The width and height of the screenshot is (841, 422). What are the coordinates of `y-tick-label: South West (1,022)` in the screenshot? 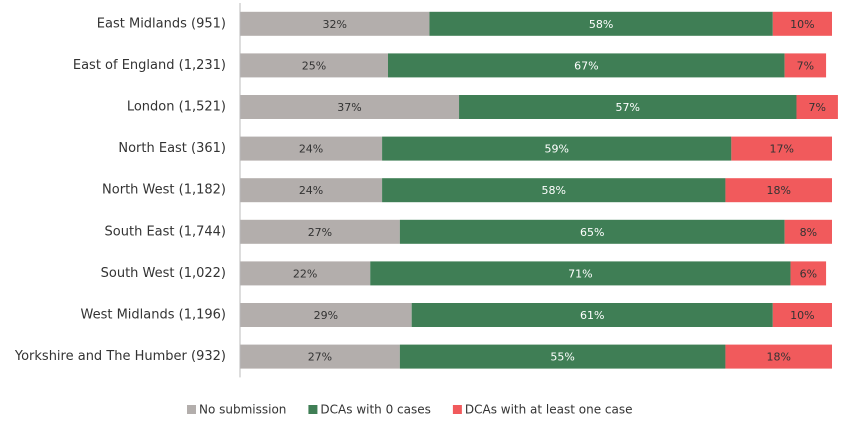 It's located at (163, 273).